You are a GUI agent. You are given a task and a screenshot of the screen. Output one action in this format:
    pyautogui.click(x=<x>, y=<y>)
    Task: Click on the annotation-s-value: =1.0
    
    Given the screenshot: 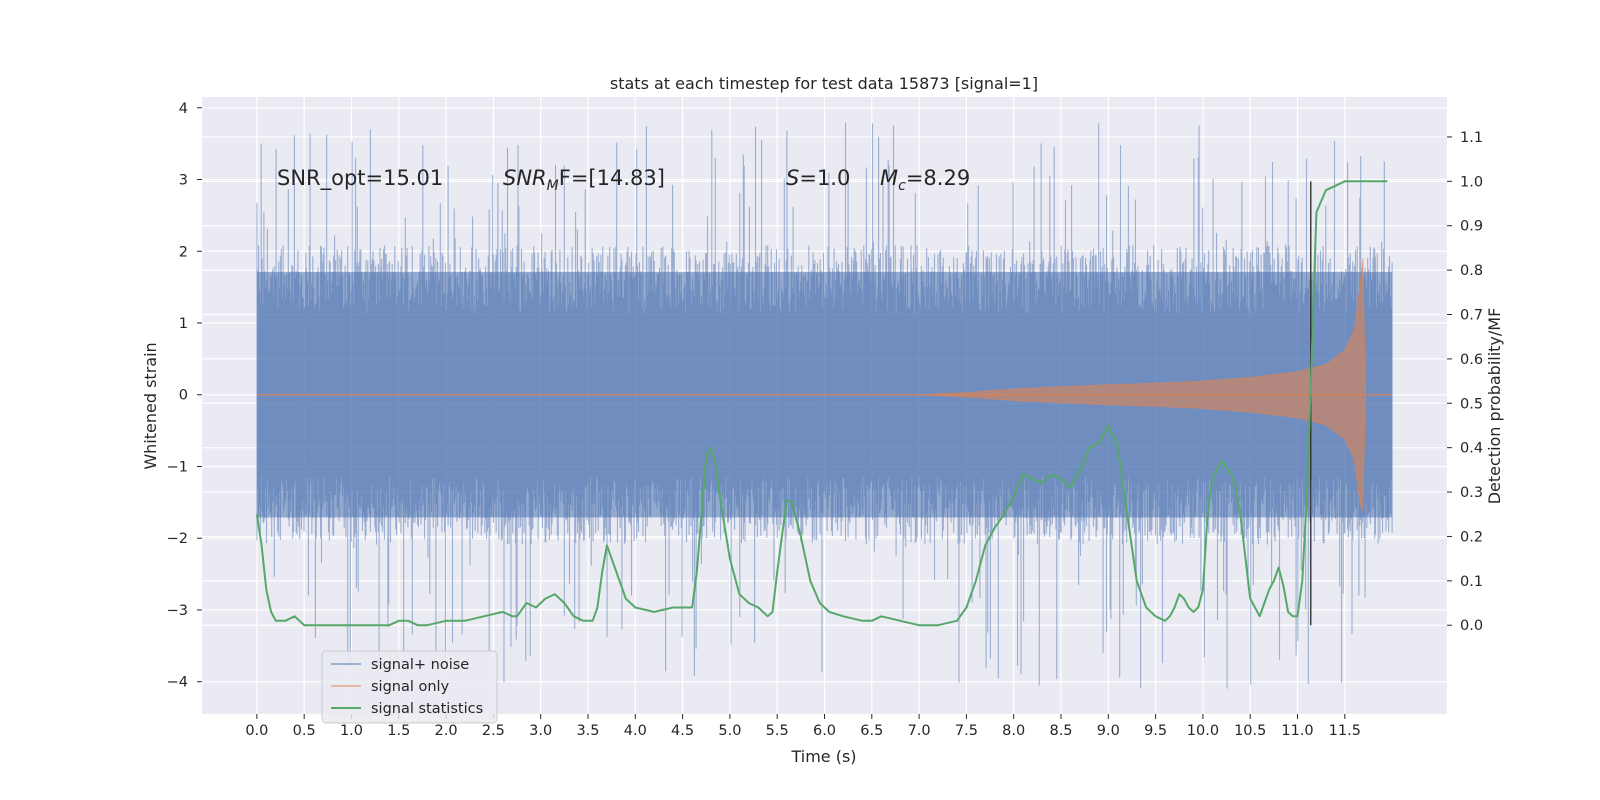 What is the action you would take?
    pyautogui.click(x=824, y=178)
    